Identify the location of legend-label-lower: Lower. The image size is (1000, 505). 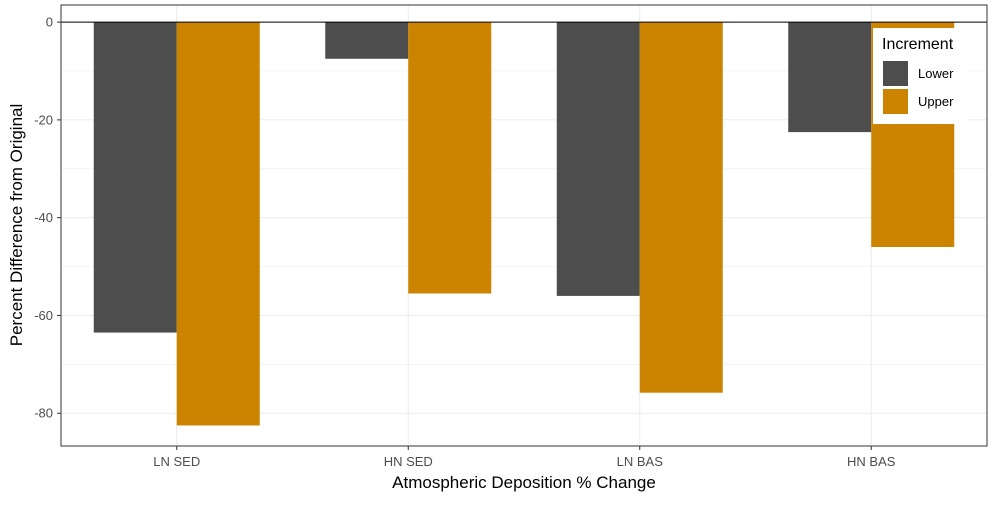
(936, 73).